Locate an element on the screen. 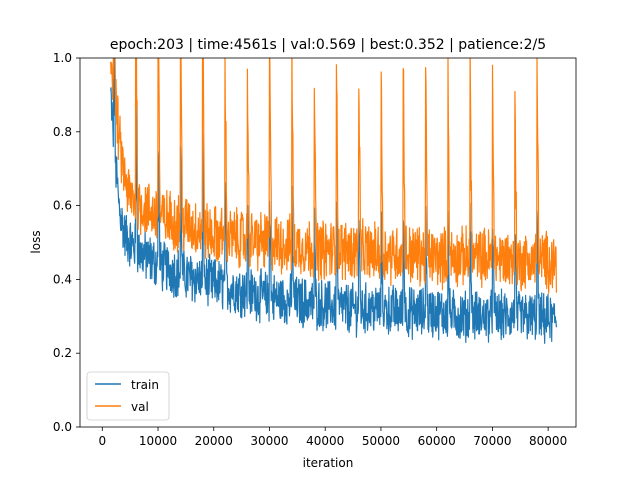 The width and height of the screenshot is (640, 480). x-tick-label: 30000 is located at coordinates (269, 441).